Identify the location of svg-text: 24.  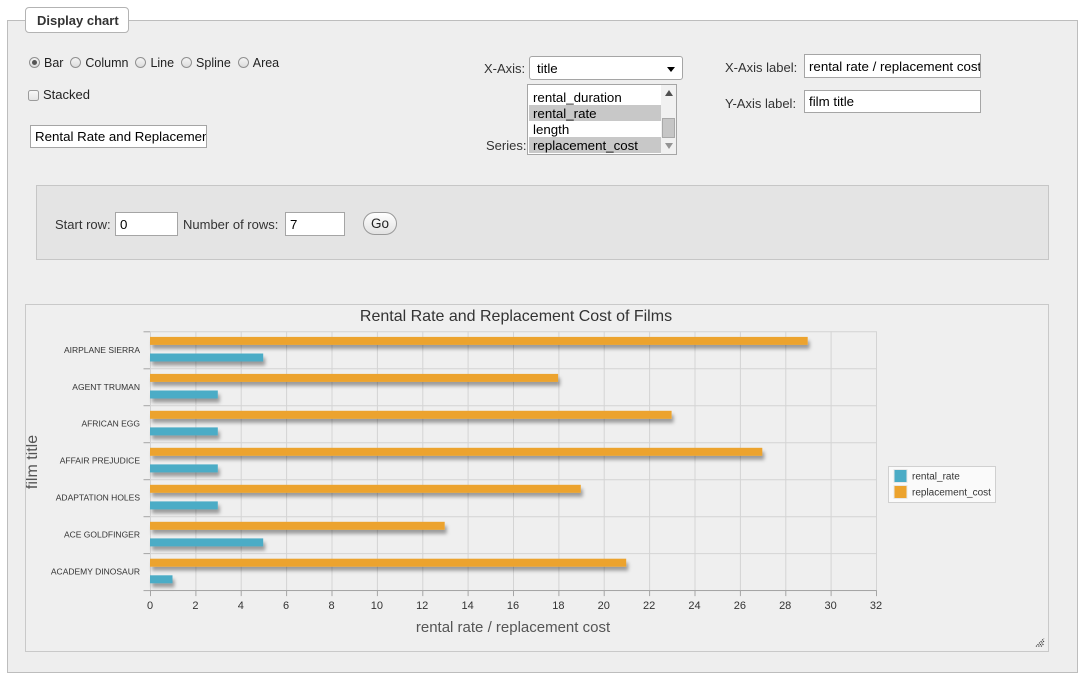
(694, 606).